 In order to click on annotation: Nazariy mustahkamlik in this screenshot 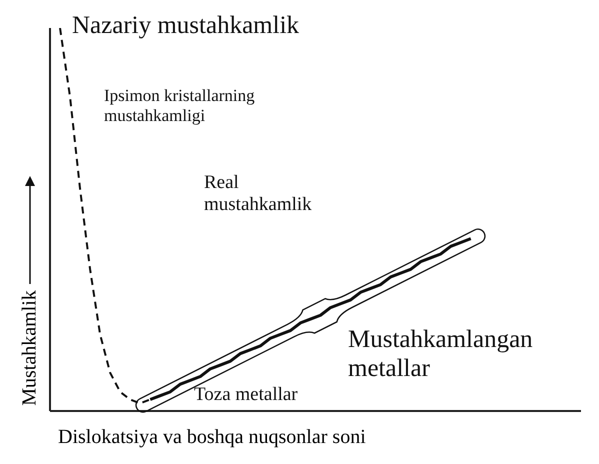, I will do `click(186, 26)`.